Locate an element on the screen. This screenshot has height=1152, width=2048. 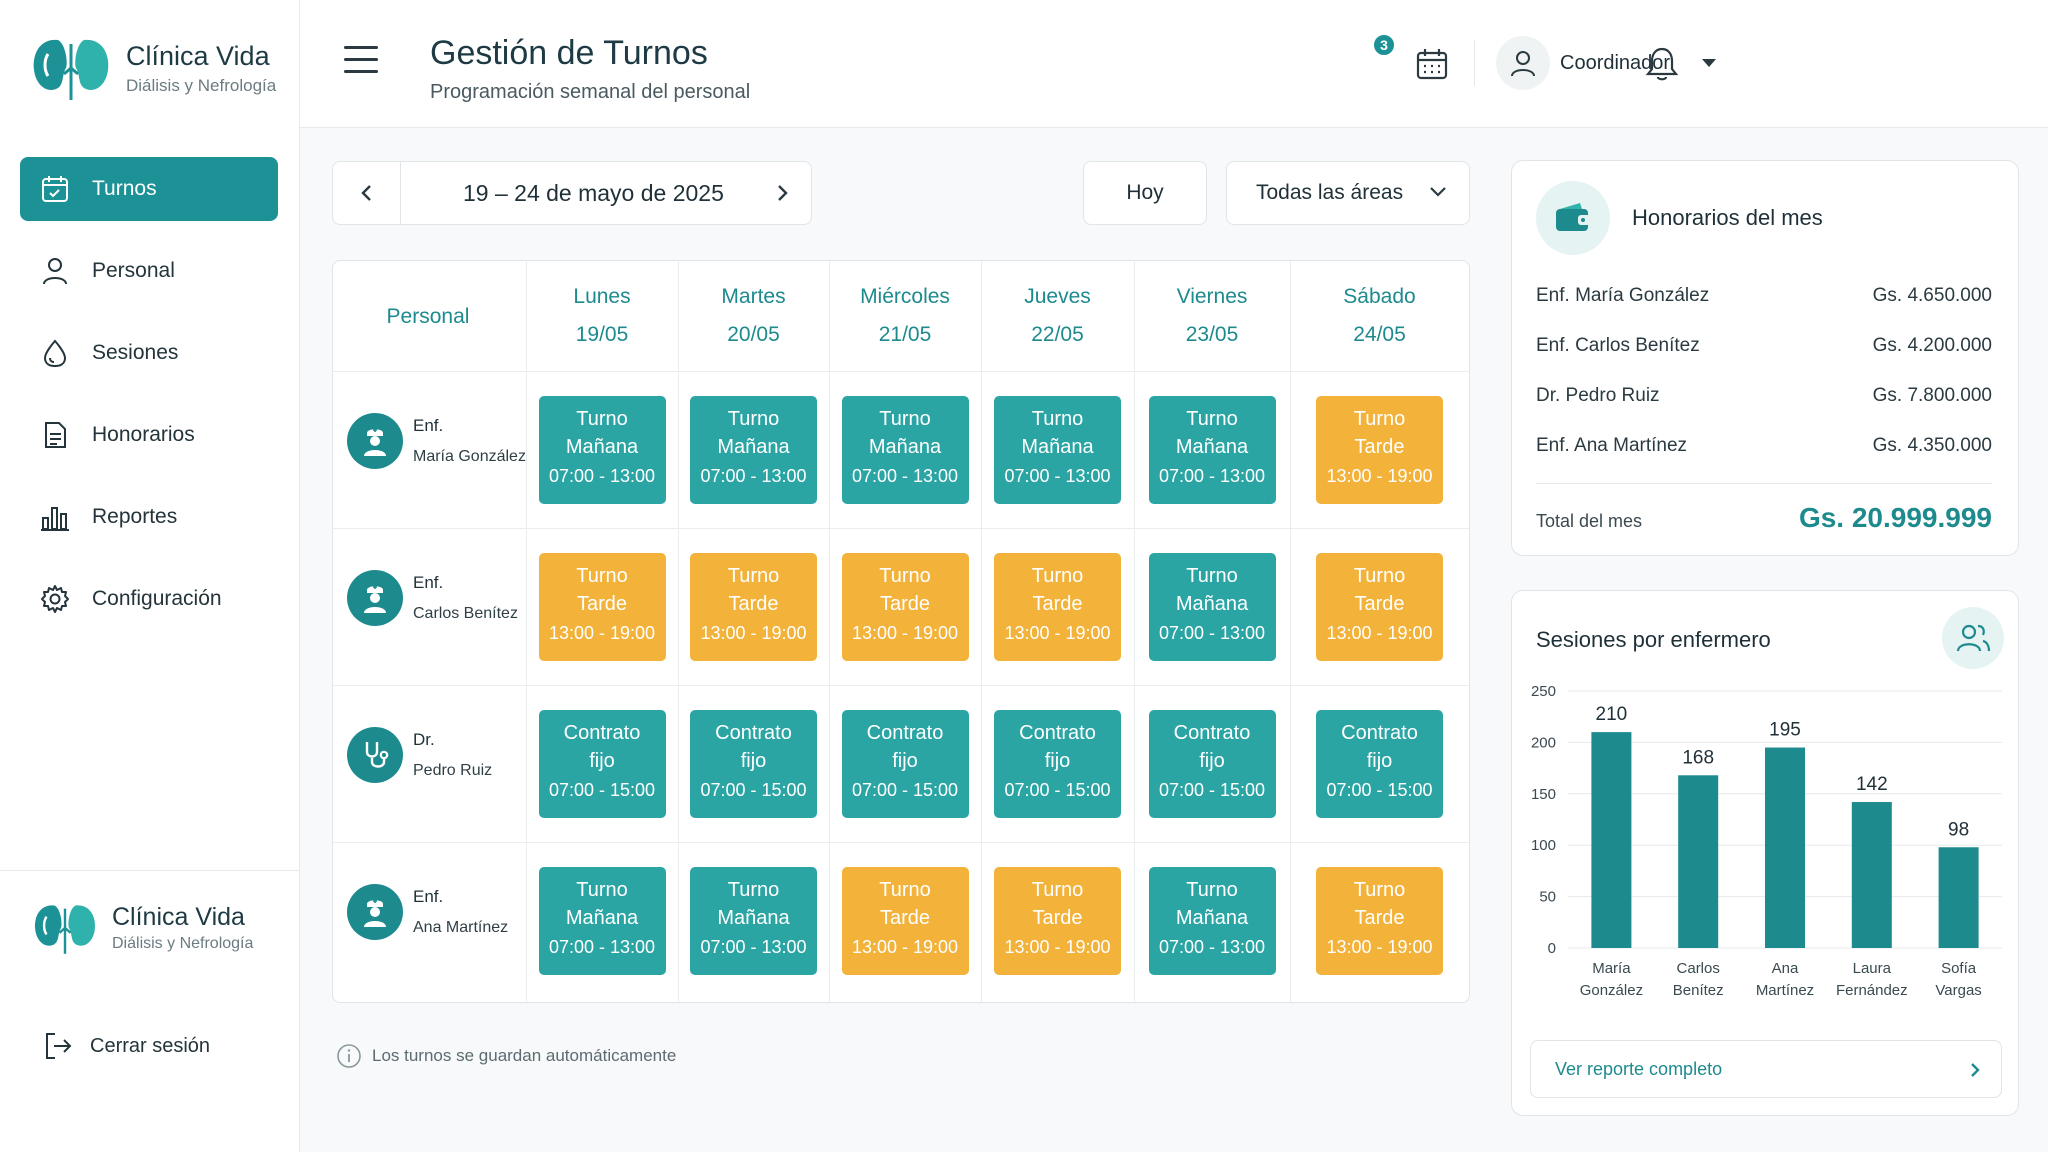
staff-name: Ana Martínez is located at coordinates (461, 927).